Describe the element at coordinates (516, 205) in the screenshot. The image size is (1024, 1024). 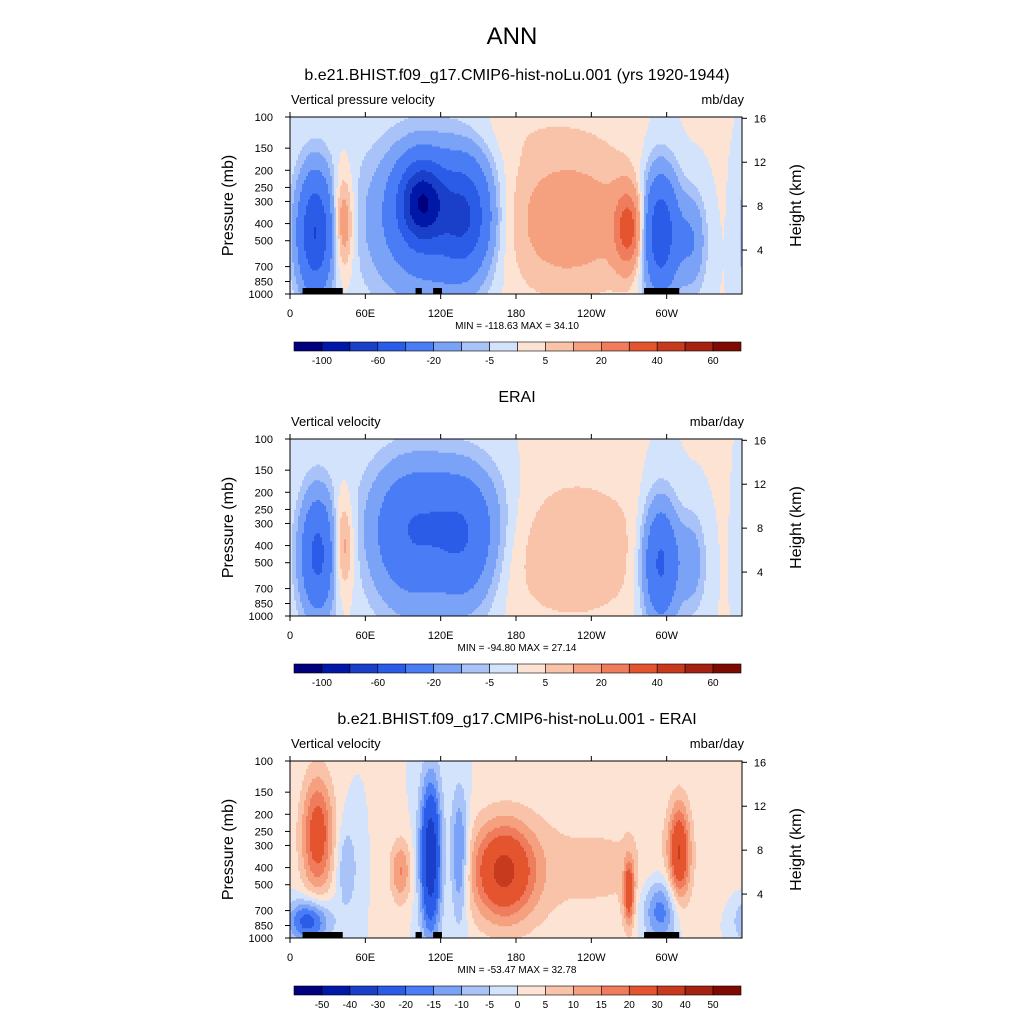
I see `heatmap-field` at that location.